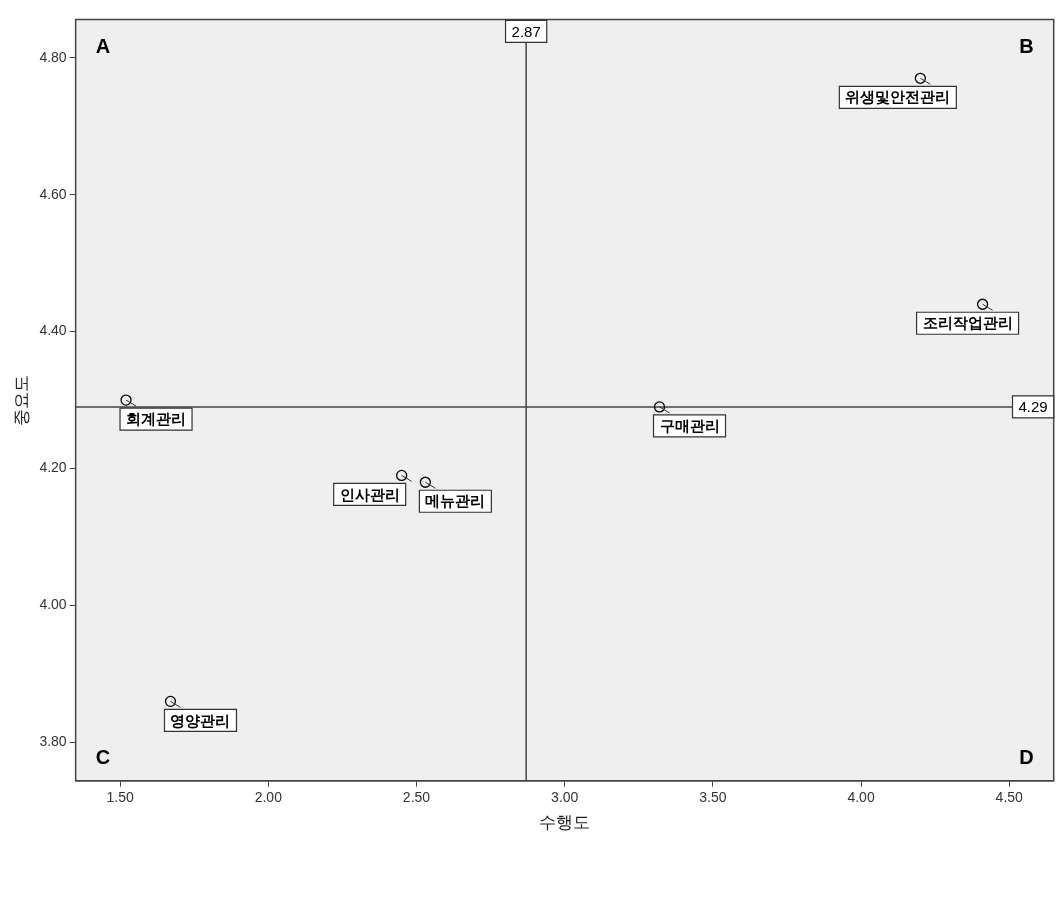 The image size is (1064, 910). I want to click on annotation: 위생및안전관리, so click(898, 97).